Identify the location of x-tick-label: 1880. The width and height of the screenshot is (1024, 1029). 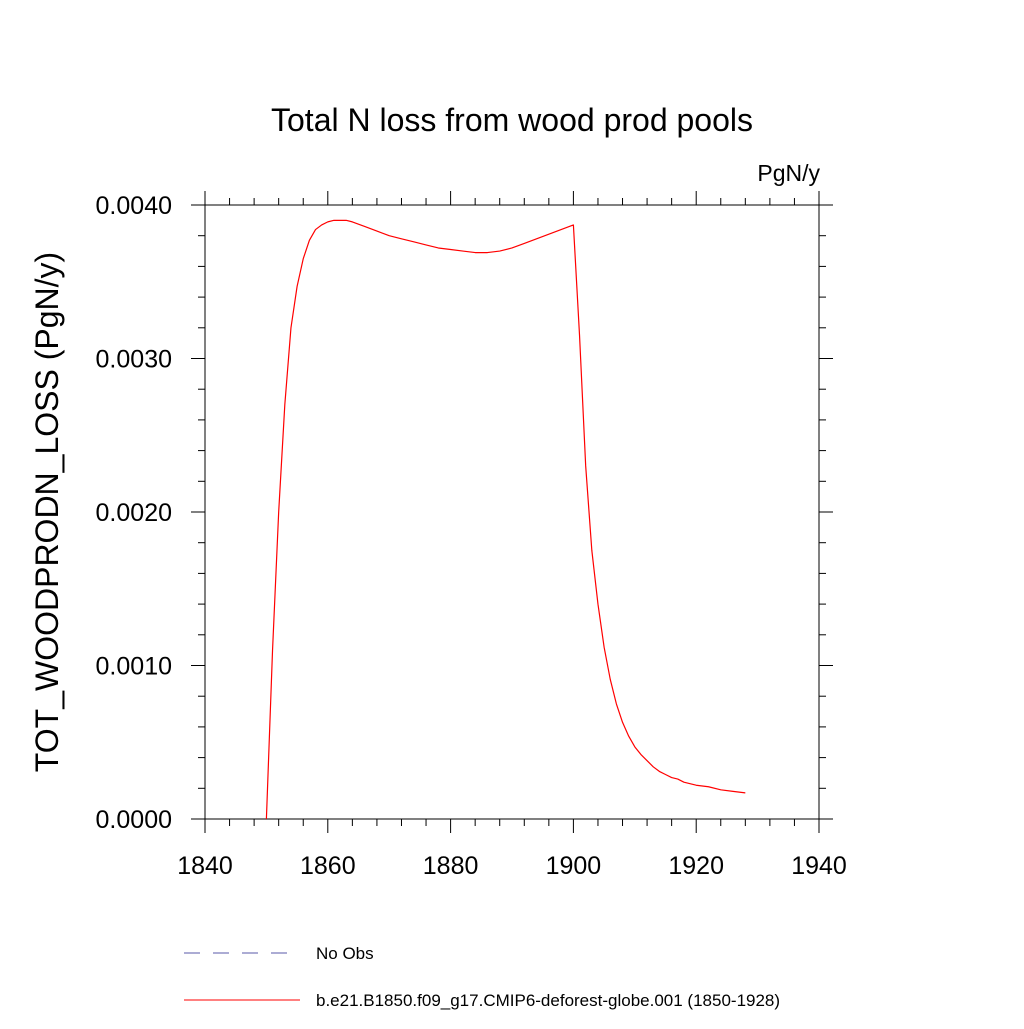
(451, 866).